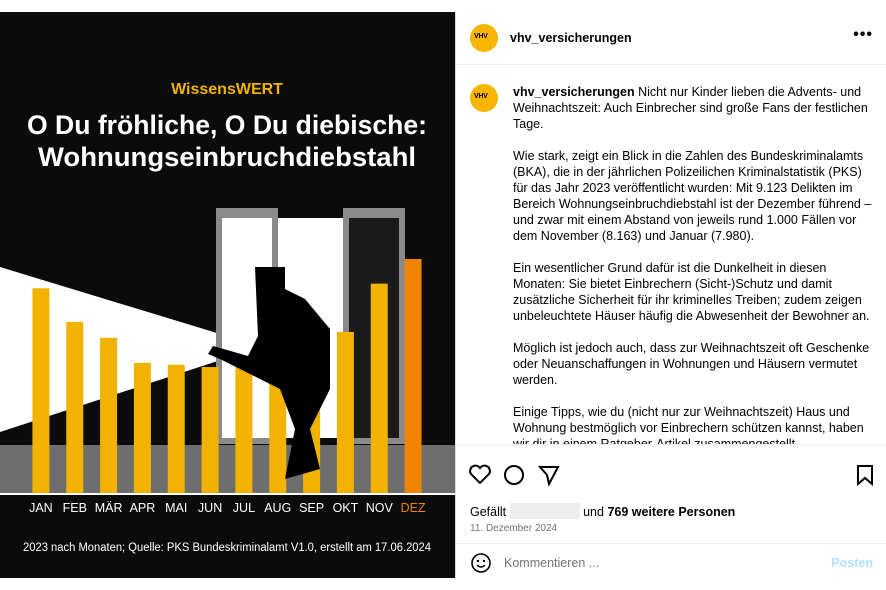 The width and height of the screenshot is (886, 590). Describe the element at coordinates (481, 563) in the screenshot. I see `emoji-button` at that location.